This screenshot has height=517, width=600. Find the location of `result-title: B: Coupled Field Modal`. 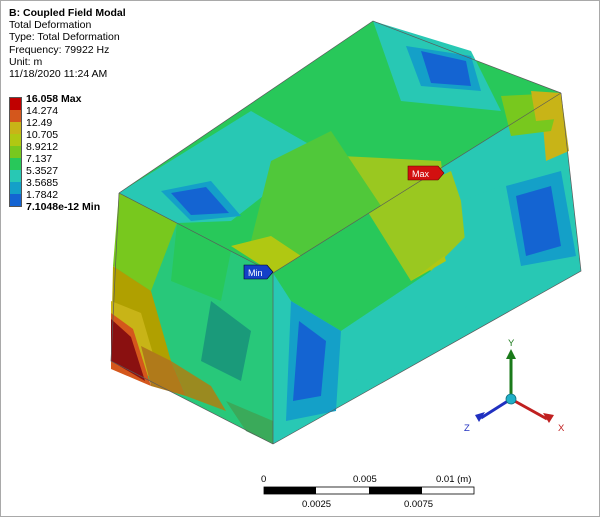

result-title: B: Coupled Field Modal is located at coordinates (67, 13).